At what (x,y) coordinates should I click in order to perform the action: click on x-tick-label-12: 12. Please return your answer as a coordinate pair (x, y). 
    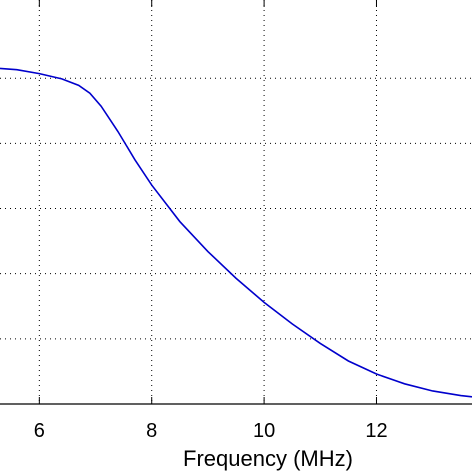
    Looking at the image, I should click on (376, 431).